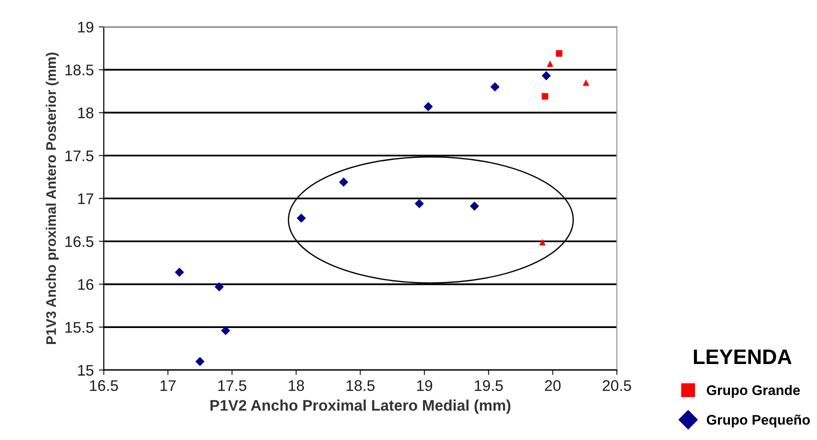 The image size is (817, 440). Describe the element at coordinates (52, 198) in the screenshot. I see `y-axis-title: P1V3 Ancho proximal Antero Posterior (mm)` at that location.